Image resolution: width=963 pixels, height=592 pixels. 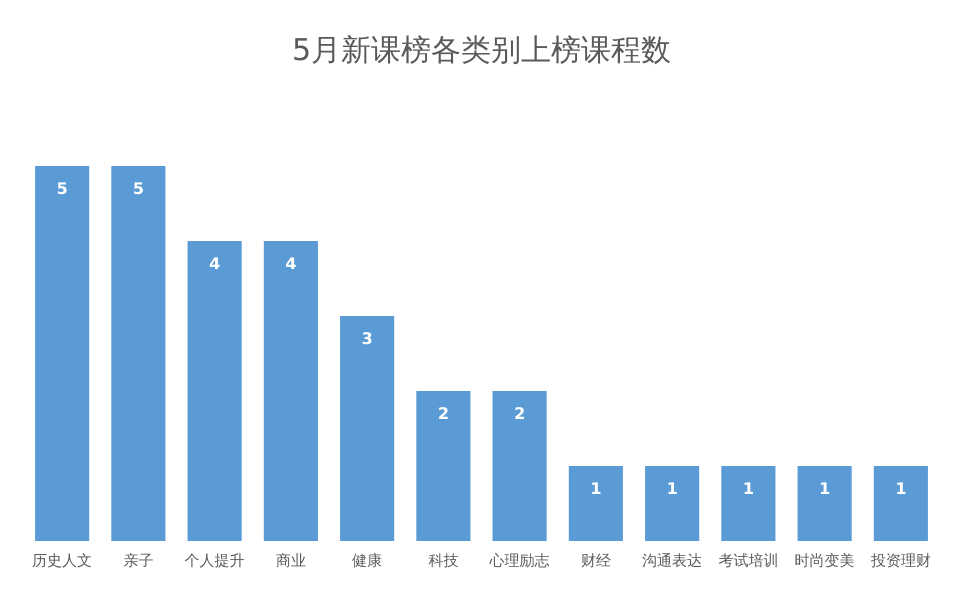 What do you see at coordinates (672, 561) in the screenshot?
I see `x-tick-label: 沟通表达` at bounding box center [672, 561].